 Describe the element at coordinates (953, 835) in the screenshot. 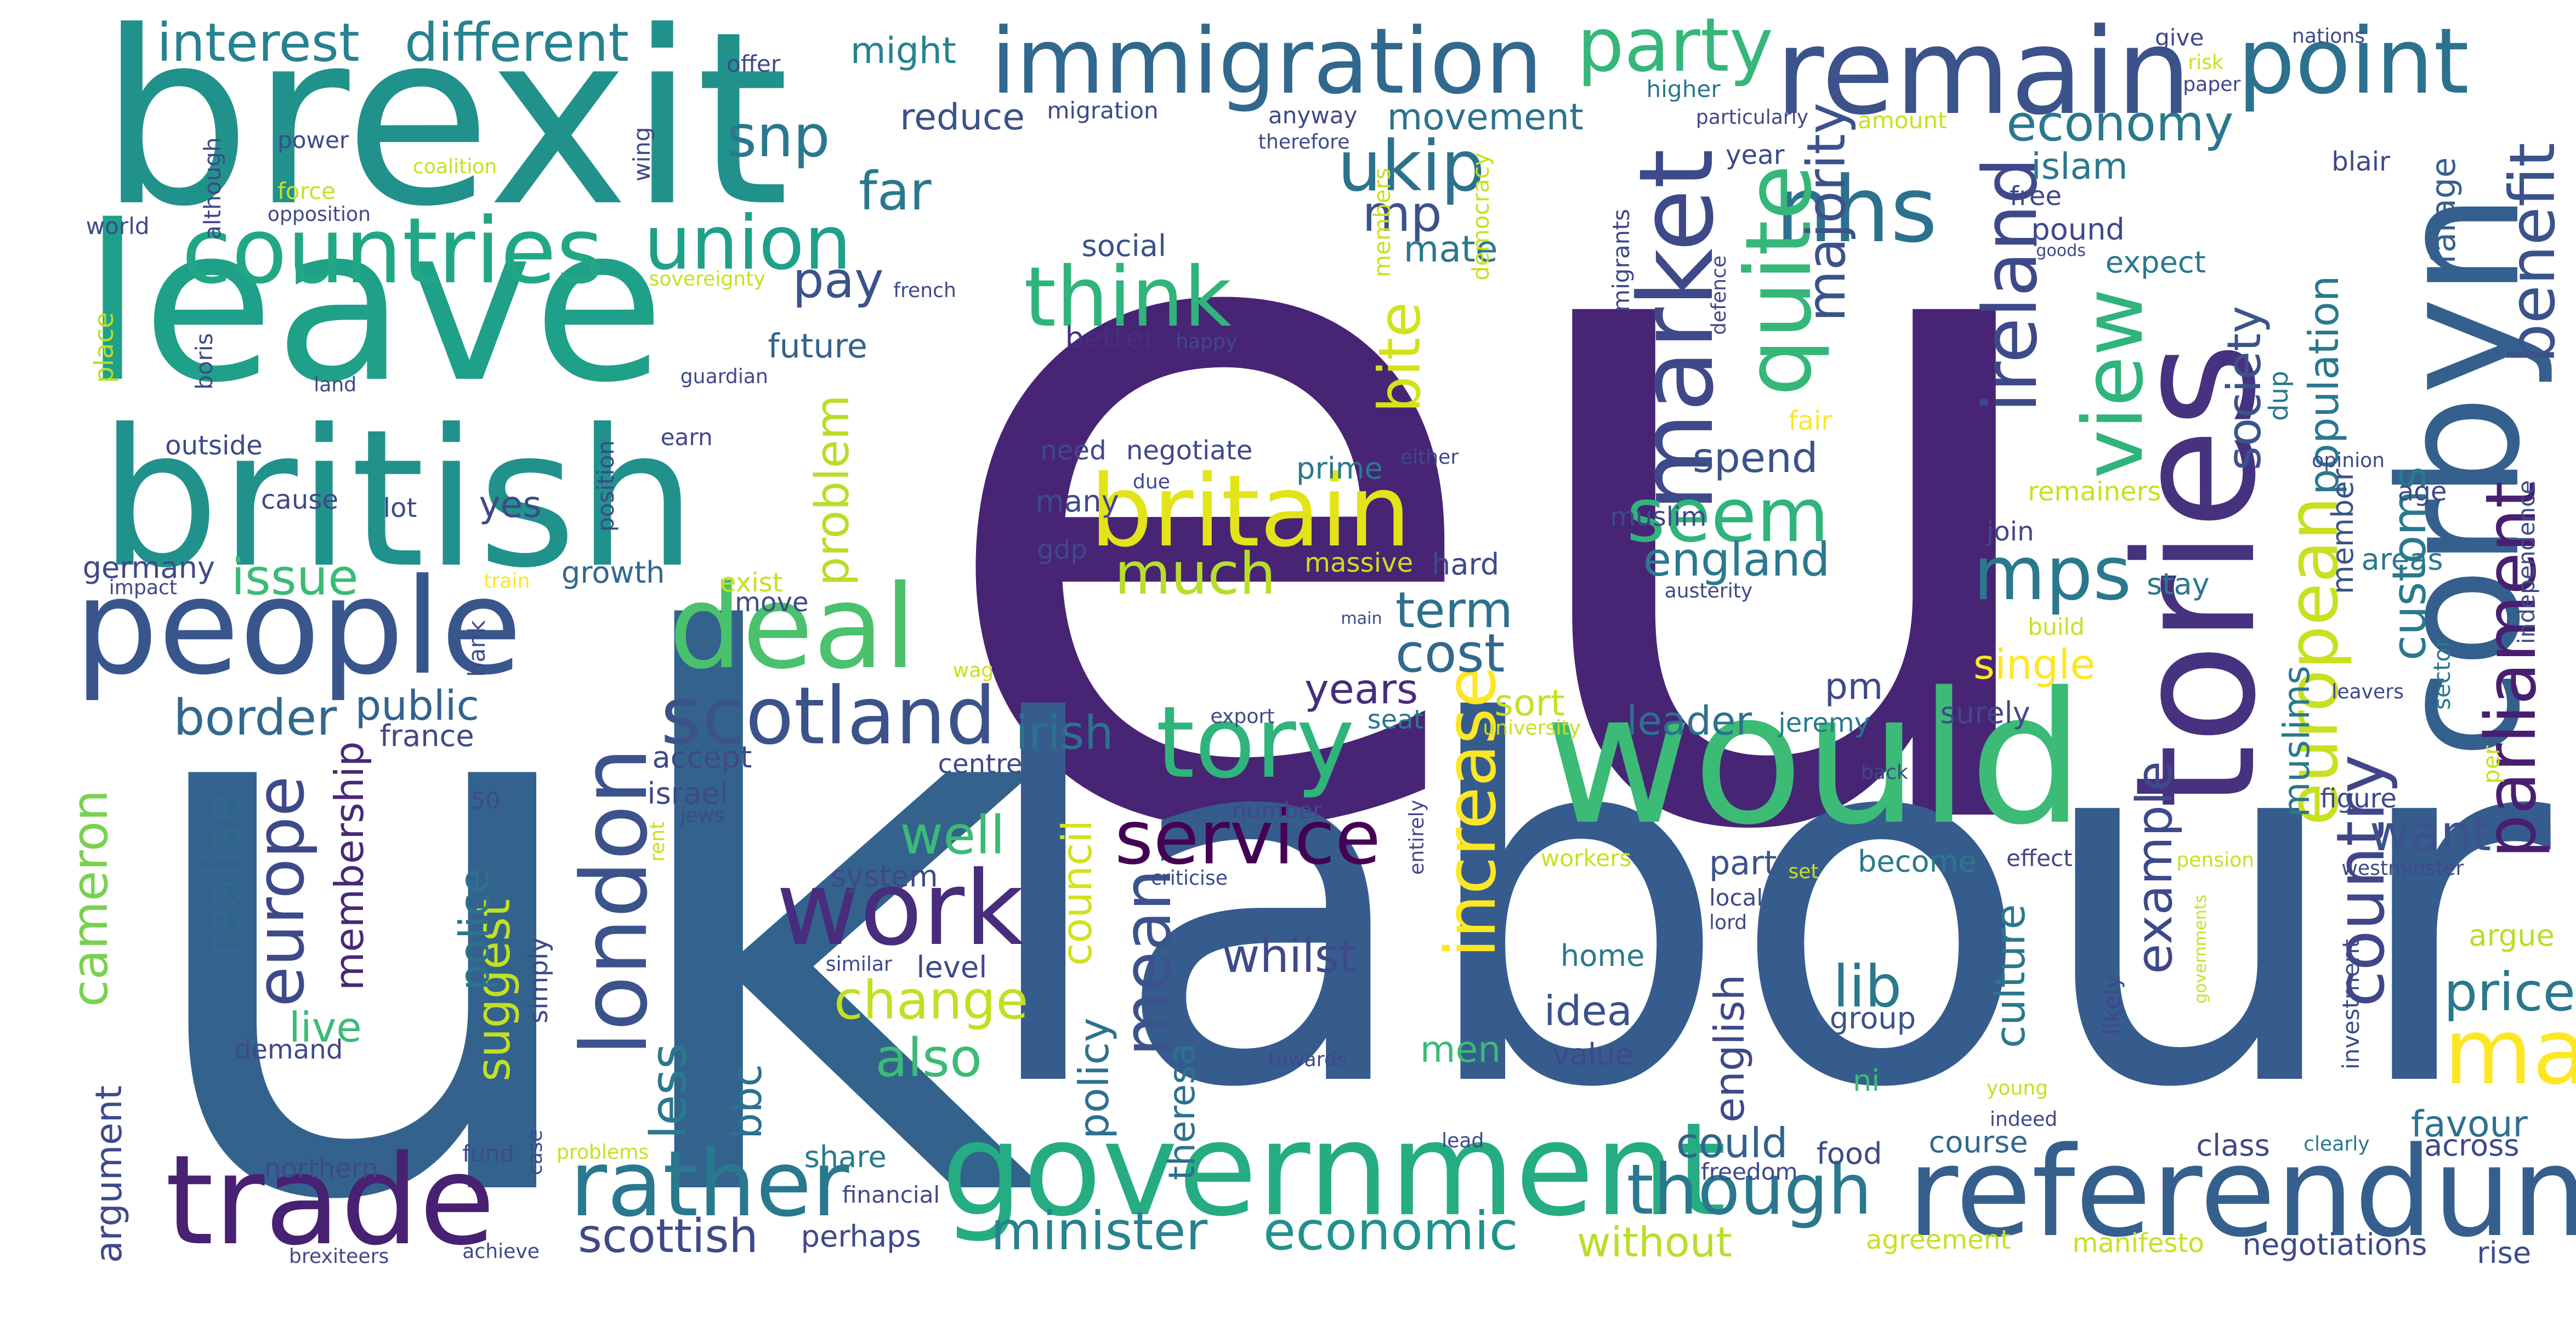

I see `word-well: well` at that location.